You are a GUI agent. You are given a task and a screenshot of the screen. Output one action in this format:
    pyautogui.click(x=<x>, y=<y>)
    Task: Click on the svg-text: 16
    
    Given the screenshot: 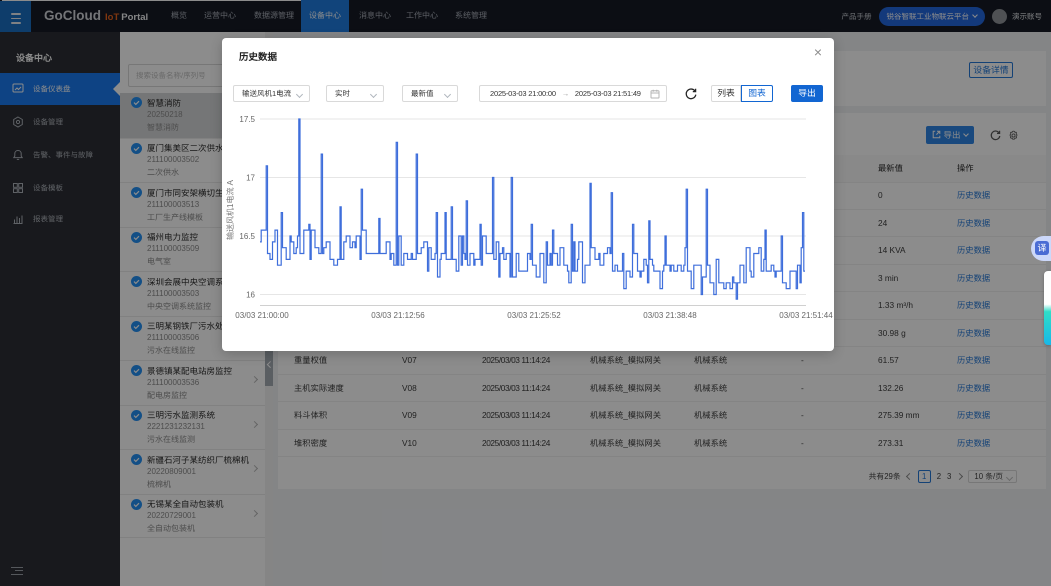 What is the action you would take?
    pyautogui.click(x=250, y=295)
    